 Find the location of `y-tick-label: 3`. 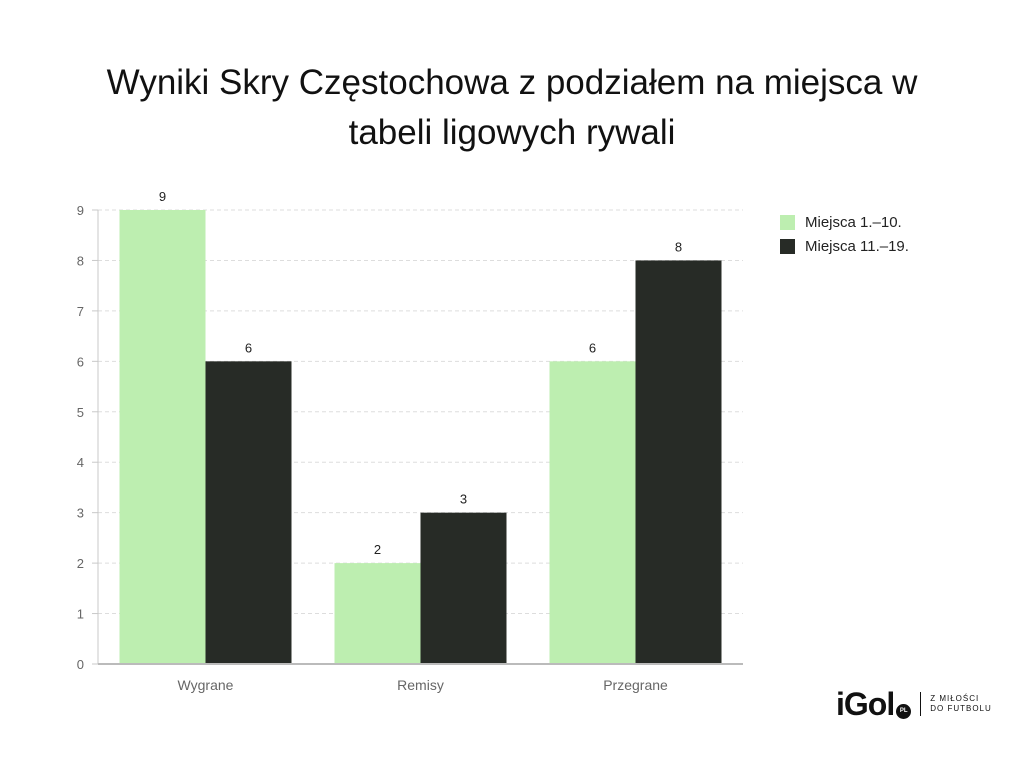

y-tick-label: 3 is located at coordinates (80, 513).